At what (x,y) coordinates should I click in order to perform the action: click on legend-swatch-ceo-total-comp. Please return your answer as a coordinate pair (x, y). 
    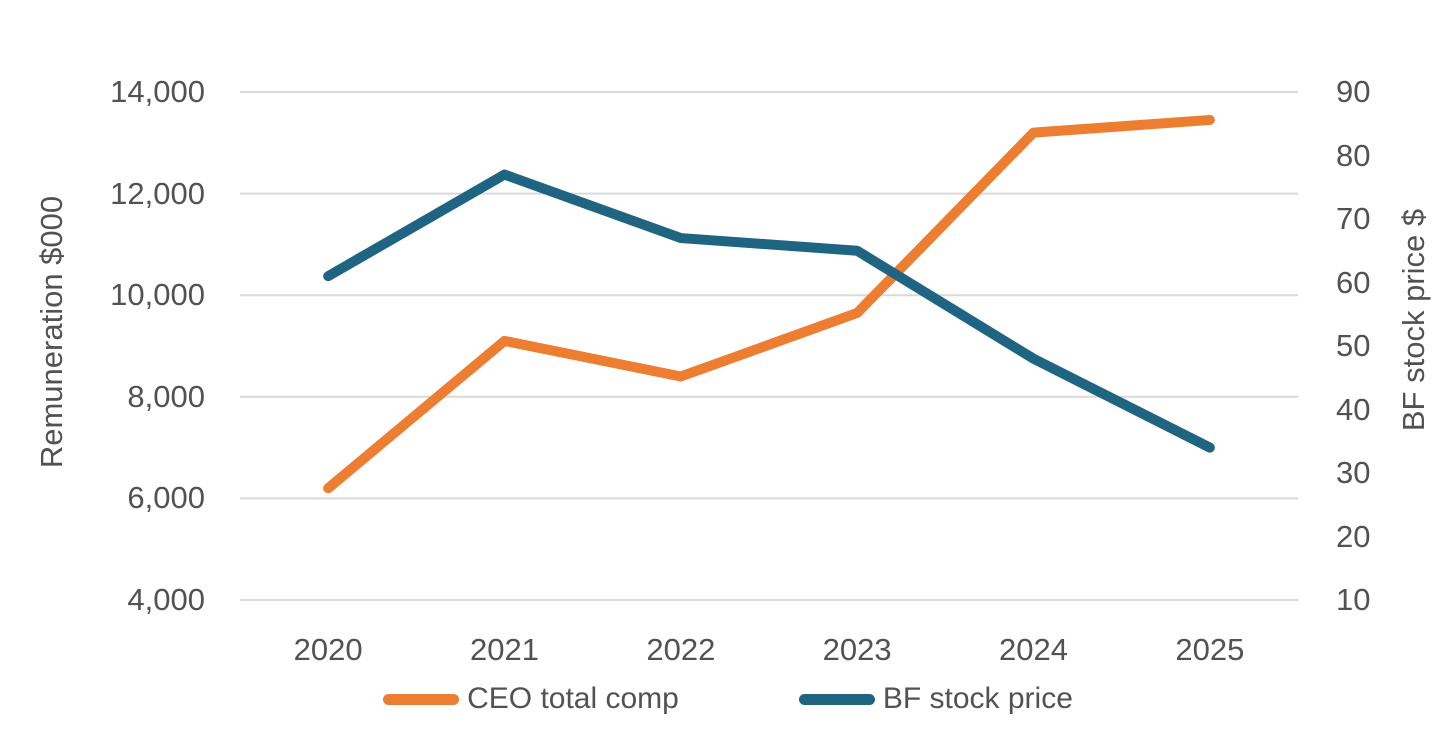
    Looking at the image, I should click on (421, 699).